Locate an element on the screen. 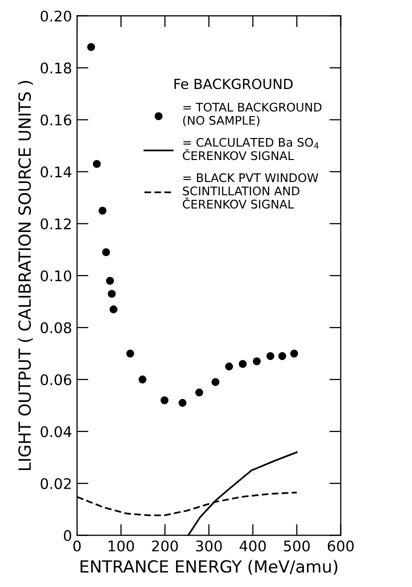 Image resolution: width=412 pixels, height=587 pixels. y-tick-label: 0.12 is located at coordinates (55, 224).